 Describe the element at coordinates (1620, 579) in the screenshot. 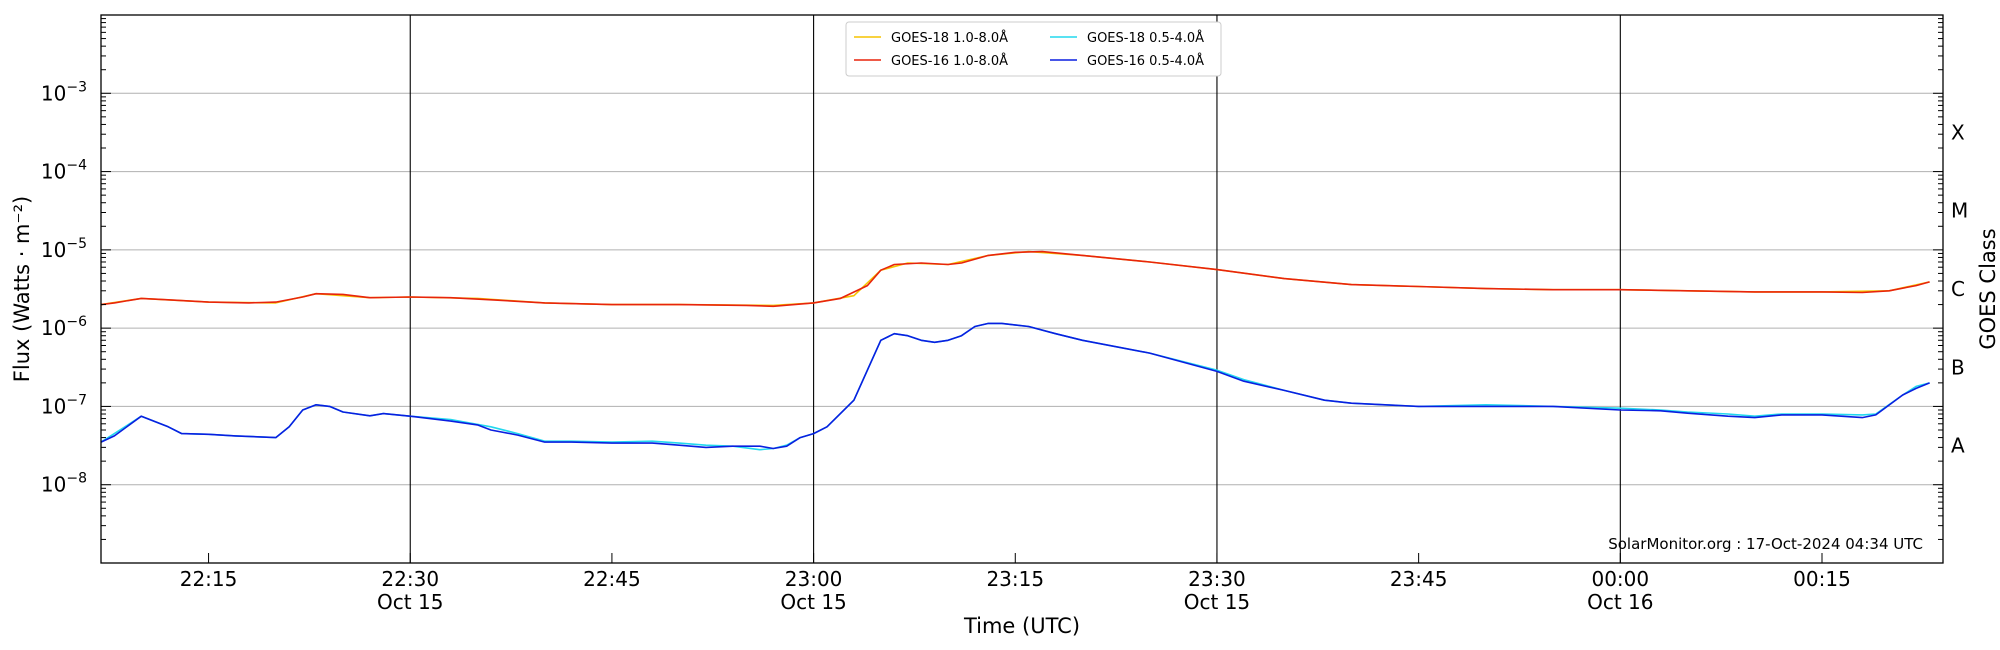

I see `x-tick-label: 00:00` at that location.